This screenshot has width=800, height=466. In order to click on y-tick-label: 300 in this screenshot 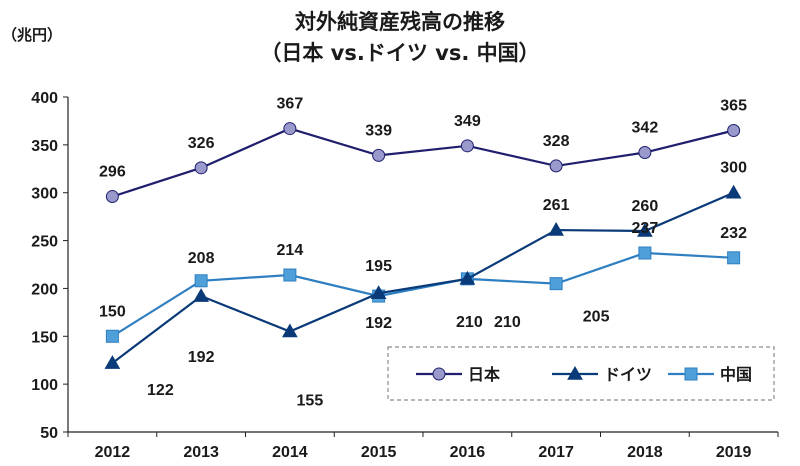, I will do `click(44, 194)`.